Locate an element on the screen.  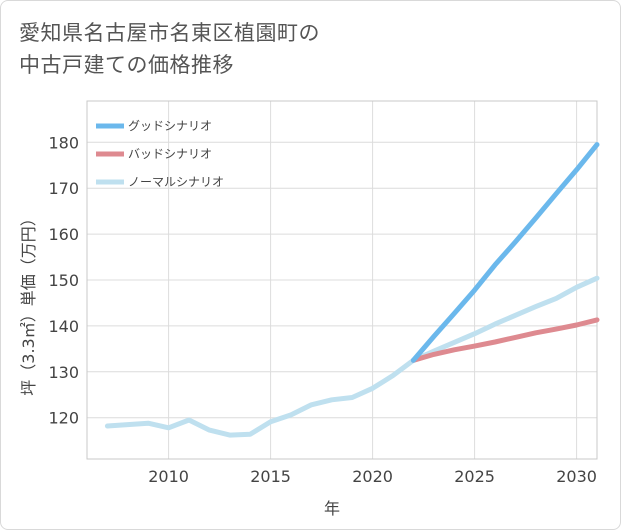
x-tick-label-2025: 2025 is located at coordinates (474, 476).